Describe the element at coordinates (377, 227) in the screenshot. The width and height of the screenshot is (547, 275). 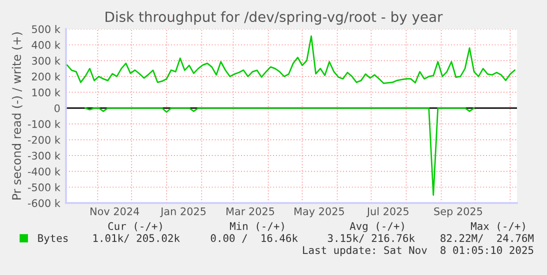
I see `text: Avg (-/+)` at that location.